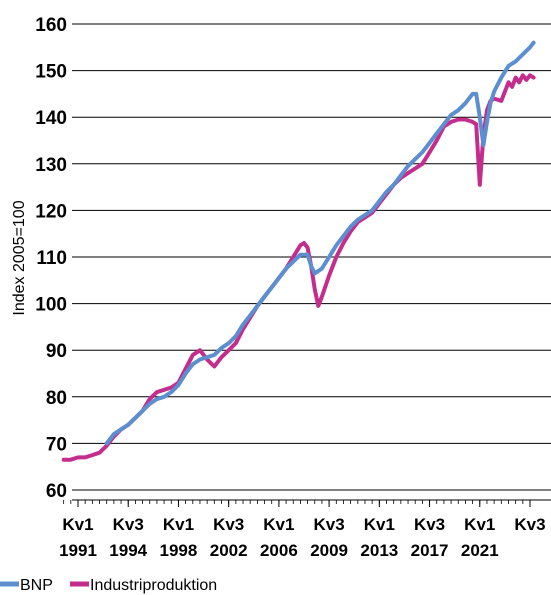 The image size is (551, 595). What do you see at coordinates (430, 550) in the screenshot?
I see `x-tick-year-label: 2017` at bounding box center [430, 550].